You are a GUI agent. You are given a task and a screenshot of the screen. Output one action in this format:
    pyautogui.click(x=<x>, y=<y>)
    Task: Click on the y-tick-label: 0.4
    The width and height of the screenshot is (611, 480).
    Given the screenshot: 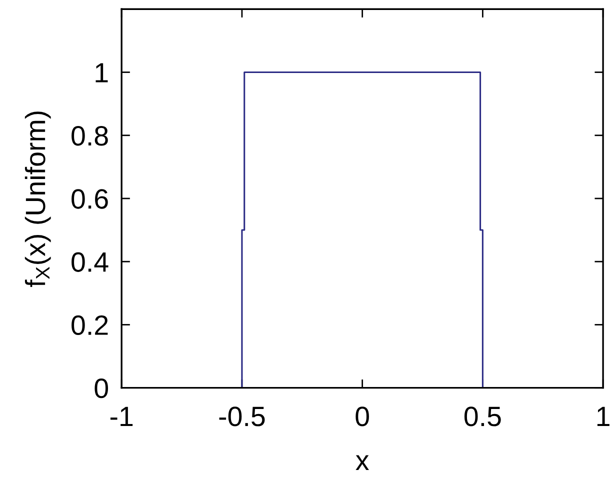 What is the action you would take?
    pyautogui.click(x=90, y=262)
    